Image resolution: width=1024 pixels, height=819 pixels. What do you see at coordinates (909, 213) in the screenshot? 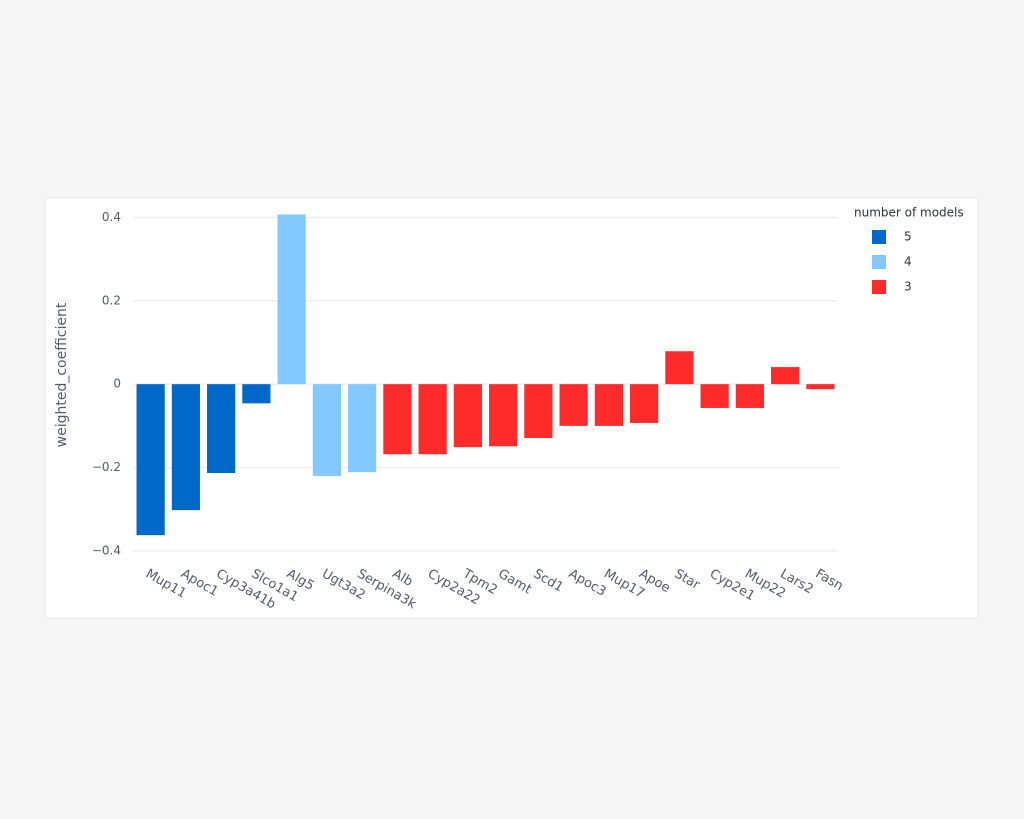
I see `legend-title: number of models` at bounding box center [909, 213].